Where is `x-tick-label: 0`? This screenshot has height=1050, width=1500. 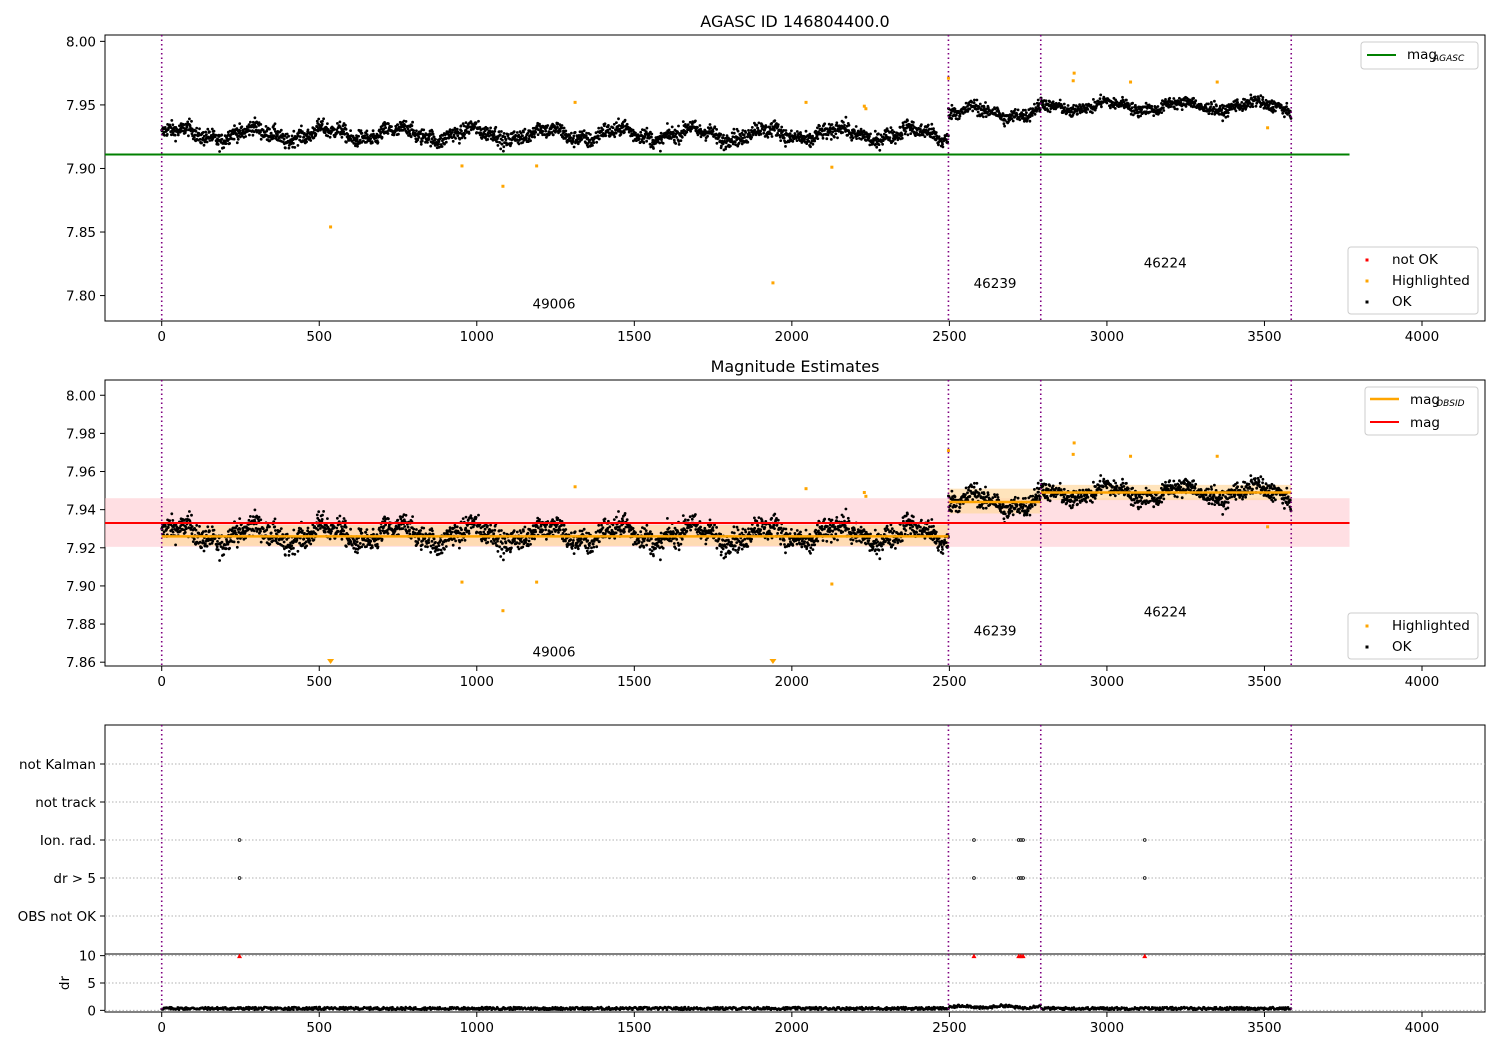 x-tick-label: 0 is located at coordinates (161, 337).